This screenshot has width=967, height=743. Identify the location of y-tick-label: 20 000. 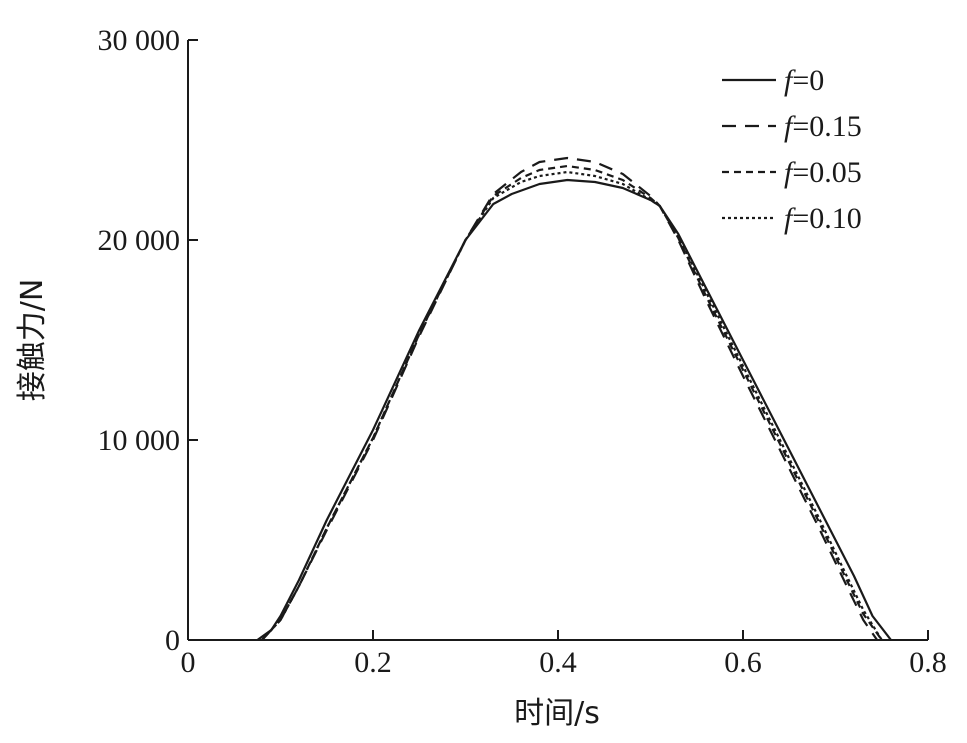
(139, 240).